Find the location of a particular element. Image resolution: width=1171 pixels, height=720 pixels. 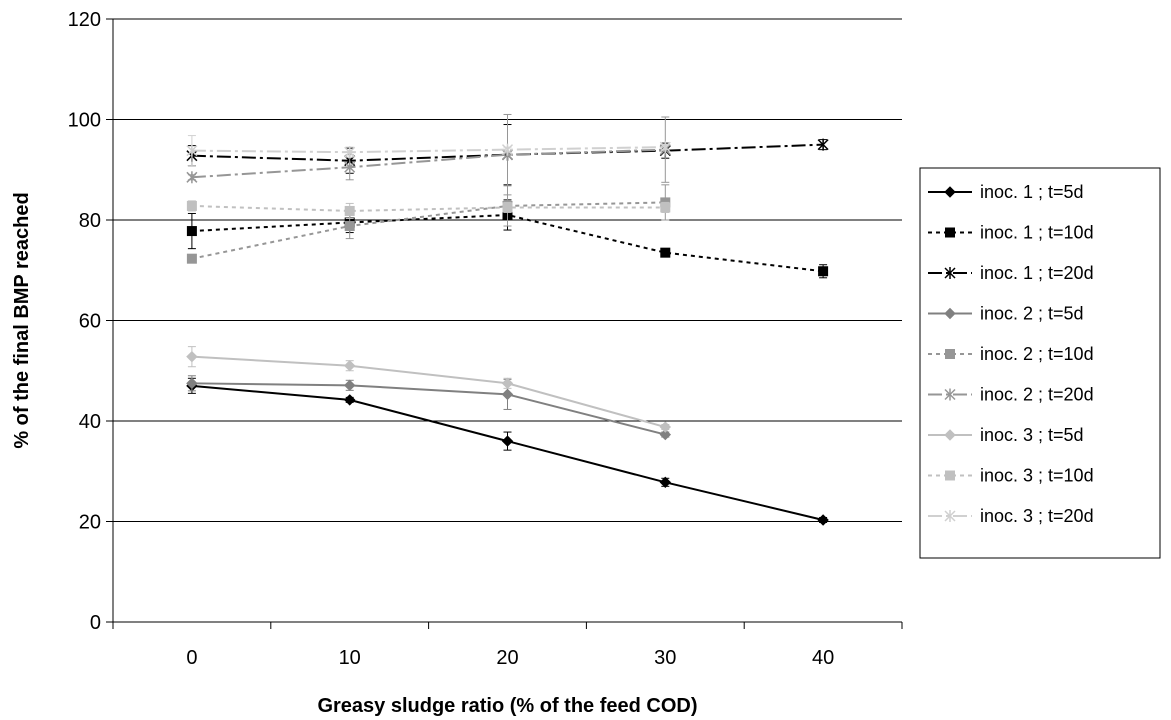

legend-label: inoc. 3 ; t=5d is located at coordinates (1032, 435).